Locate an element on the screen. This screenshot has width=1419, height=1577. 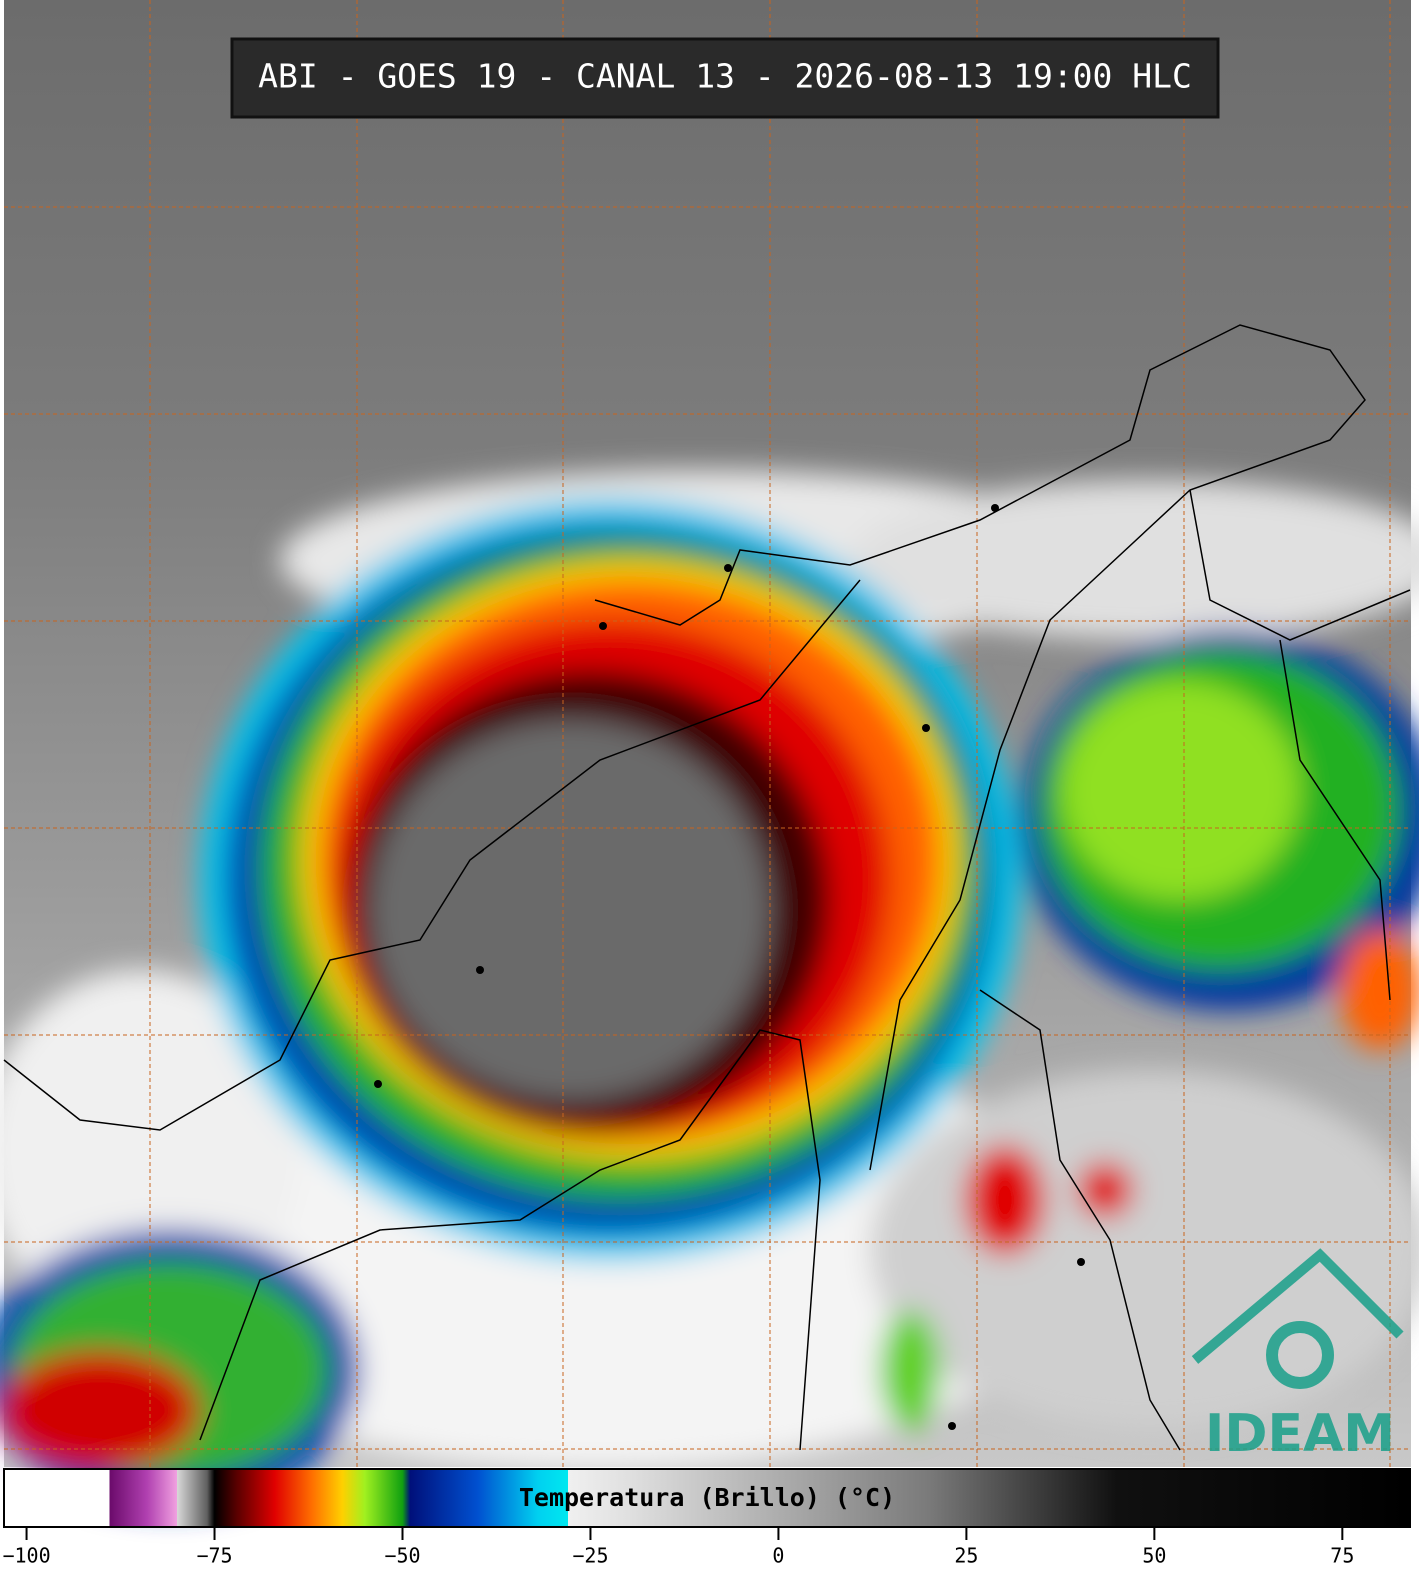
logo: IDEAM is located at coordinates (1297, 1356).